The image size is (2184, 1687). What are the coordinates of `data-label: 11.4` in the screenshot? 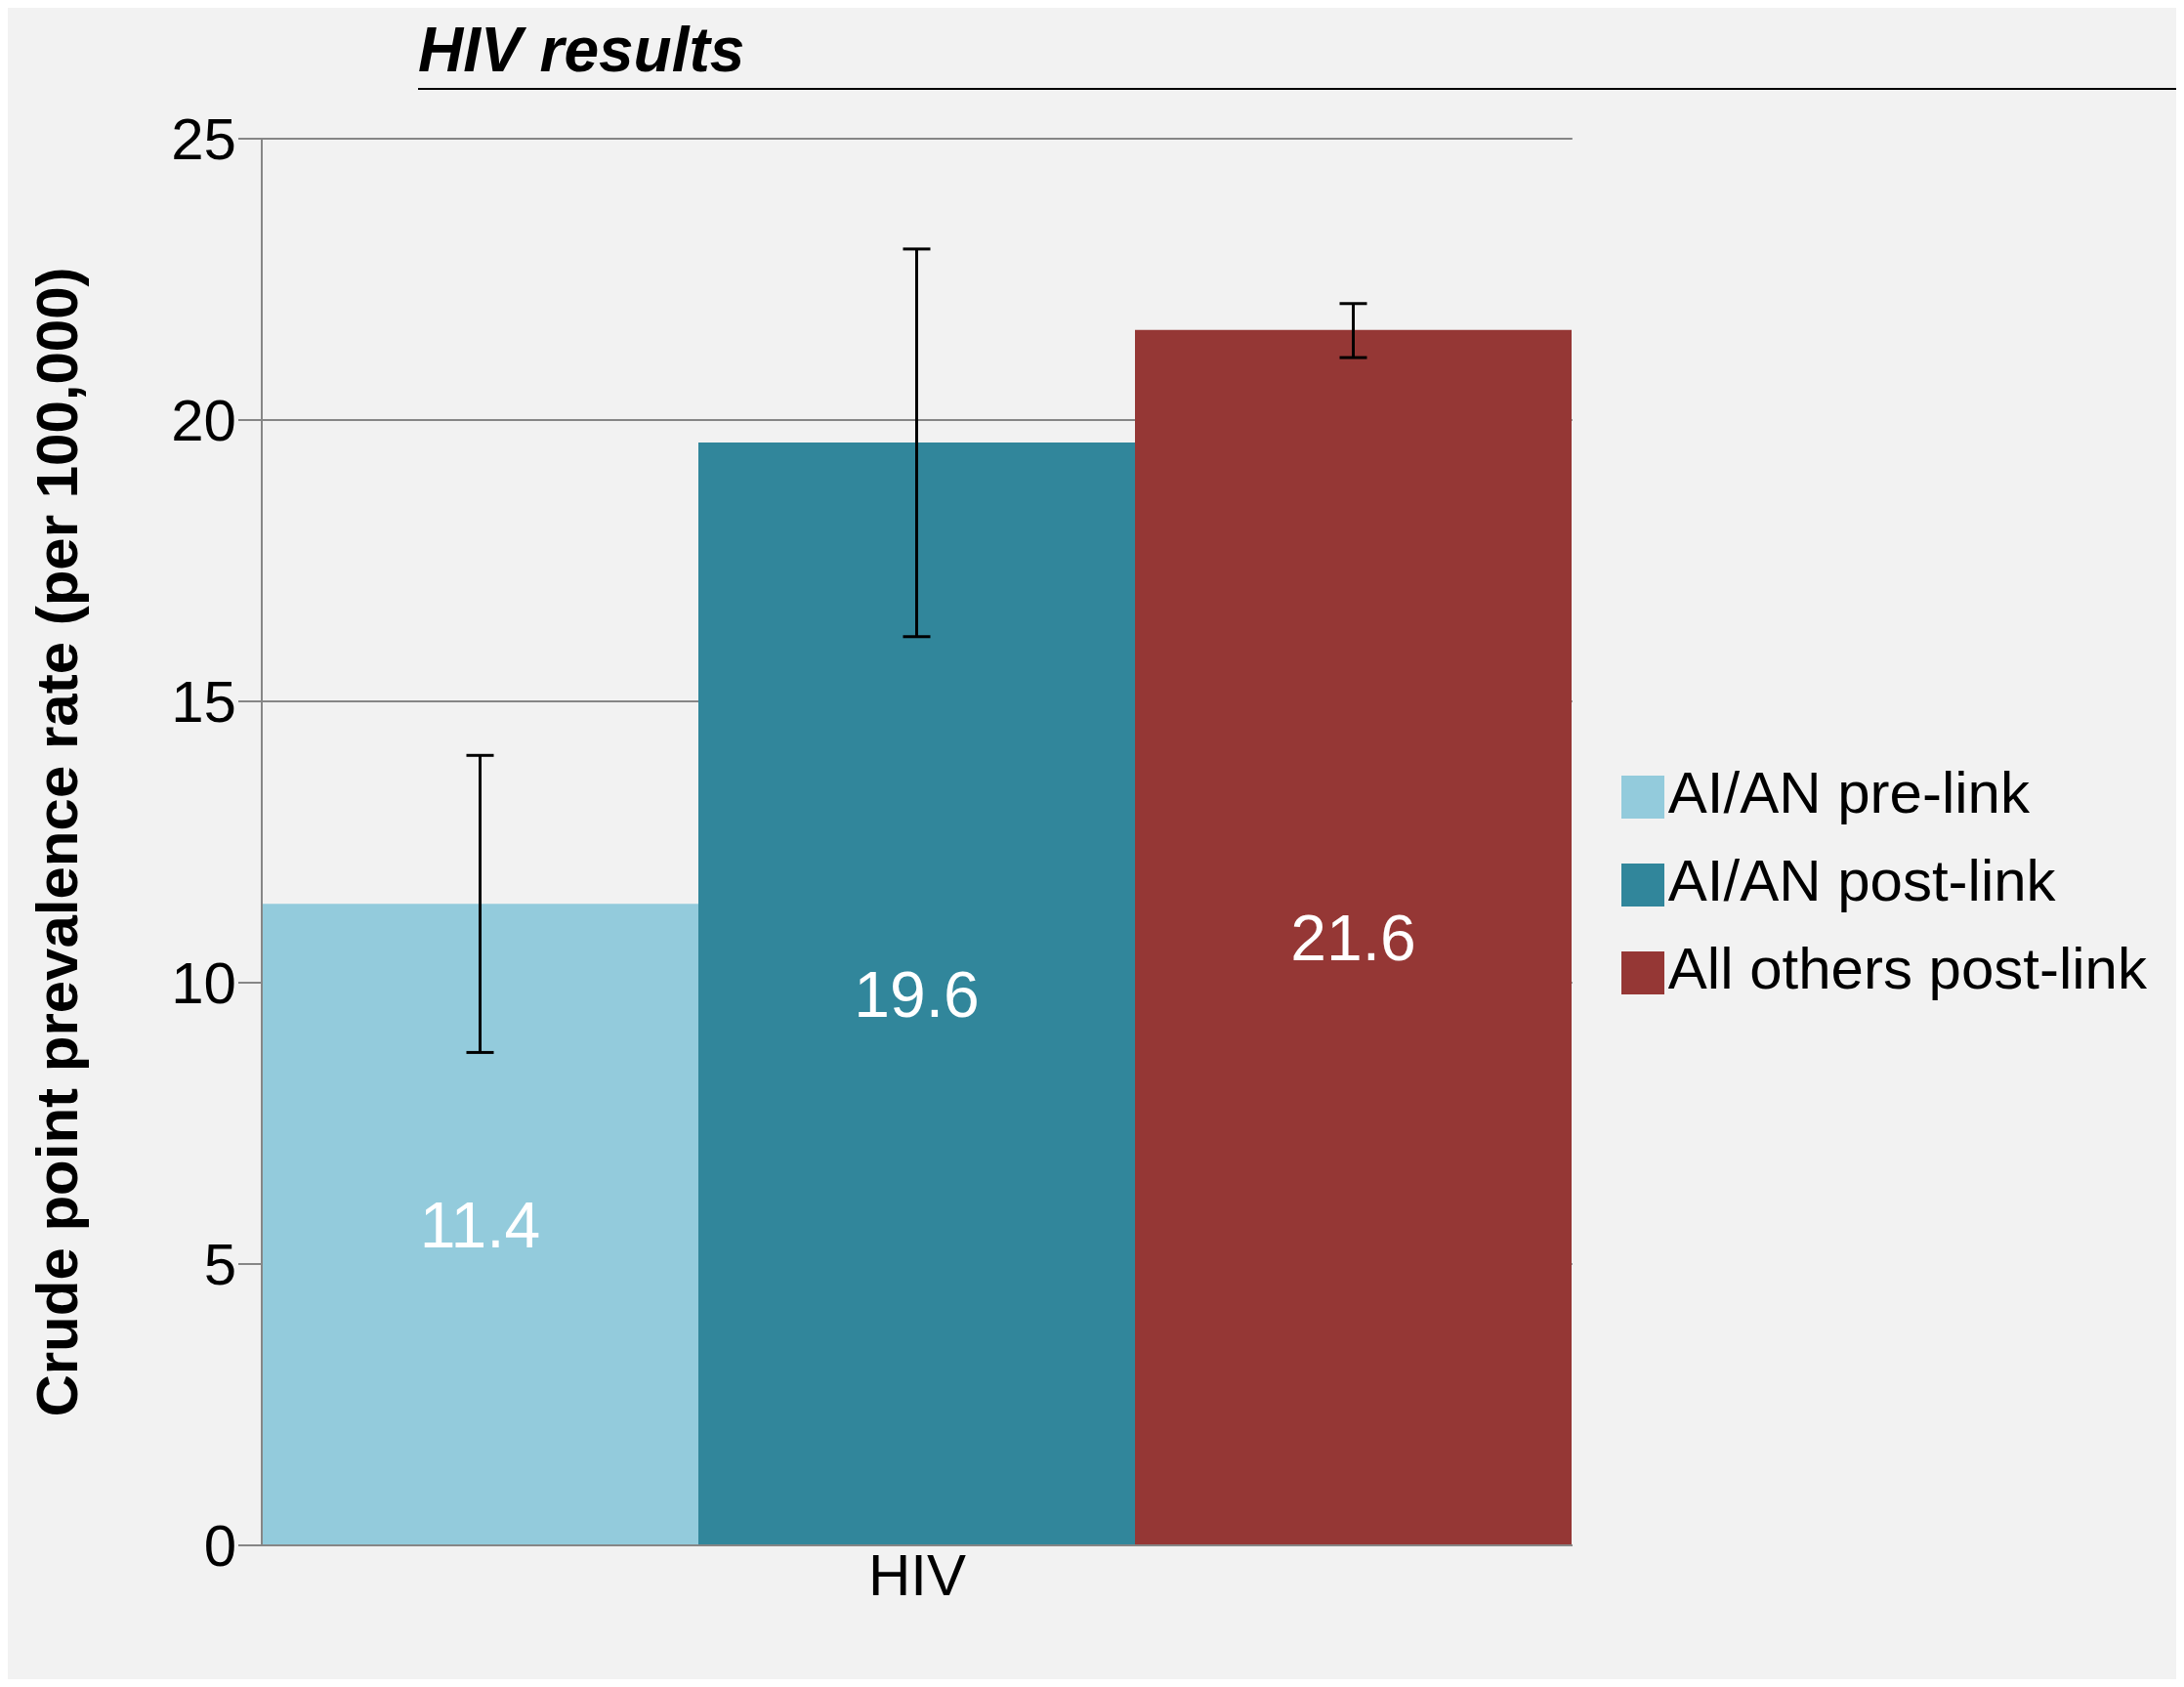 It's located at (480, 1225).